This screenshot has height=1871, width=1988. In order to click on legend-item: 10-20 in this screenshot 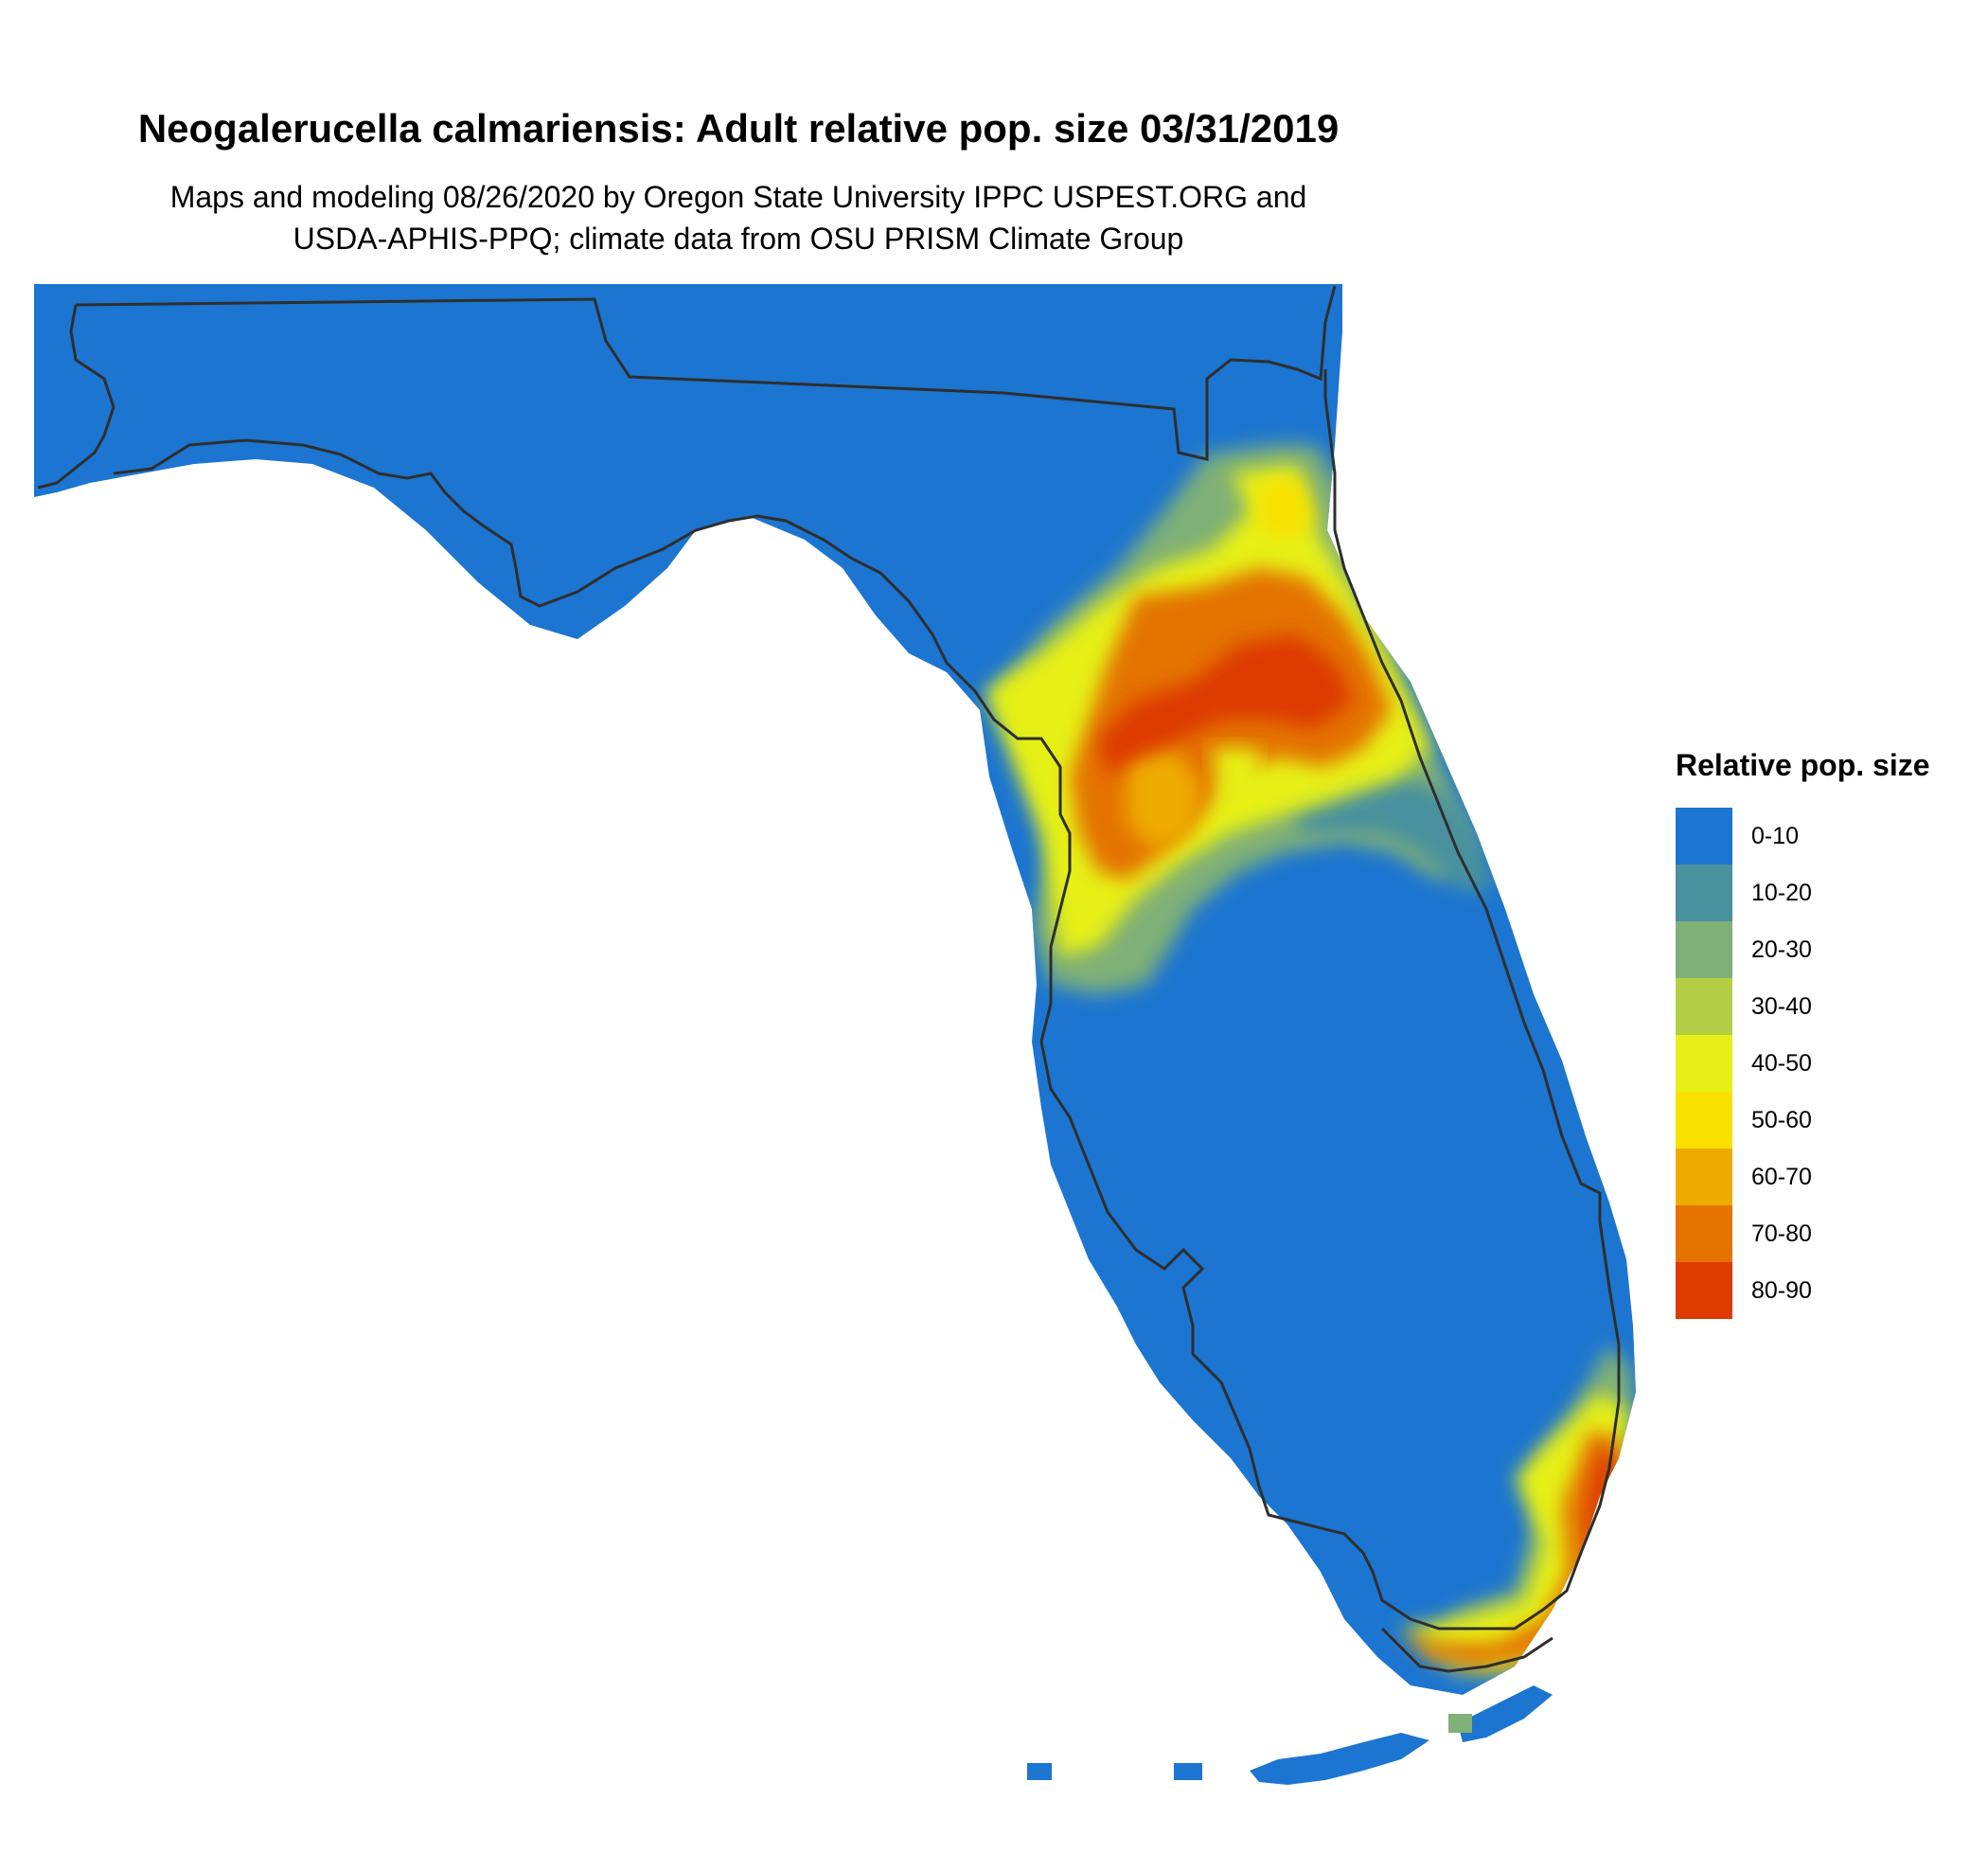, I will do `click(1822, 892)`.